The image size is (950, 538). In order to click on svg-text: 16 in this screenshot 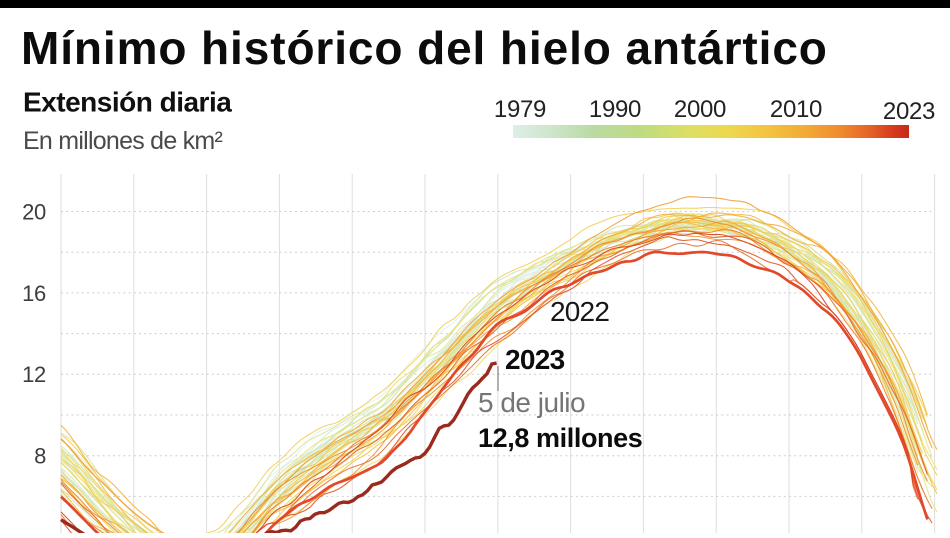, I will do `click(34, 293)`.